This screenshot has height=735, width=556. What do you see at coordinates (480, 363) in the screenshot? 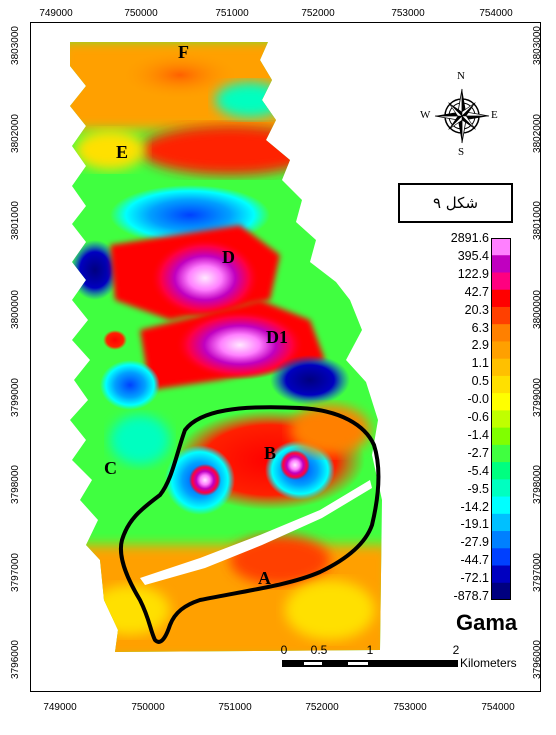
I see `legend-value: 1.1` at bounding box center [480, 363].